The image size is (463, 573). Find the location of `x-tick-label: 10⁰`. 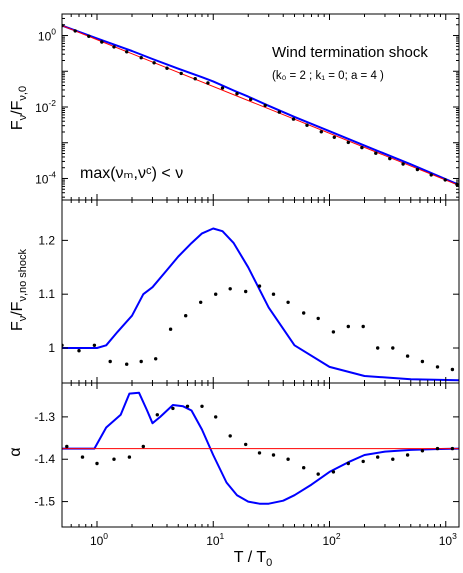

x-tick-label: 10⁰ is located at coordinates (99, 539).